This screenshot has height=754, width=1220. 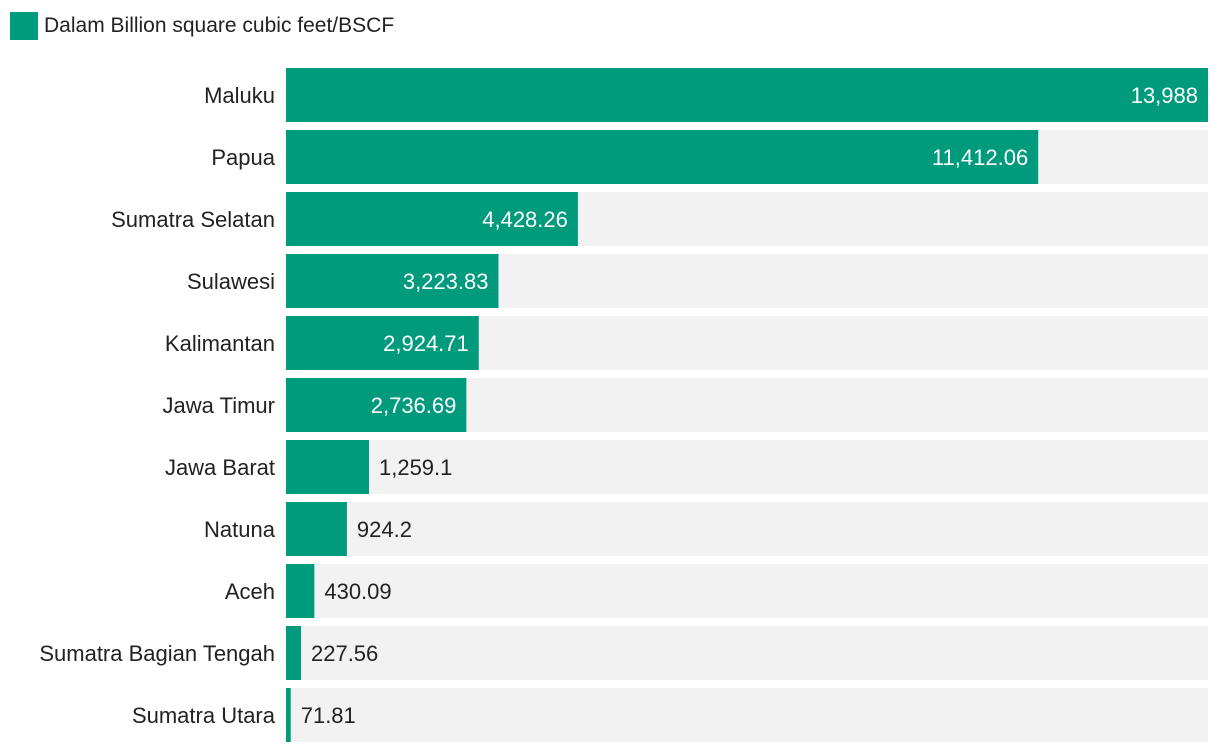 I want to click on category-label: Jawa Barat, so click(x=220, y=467).